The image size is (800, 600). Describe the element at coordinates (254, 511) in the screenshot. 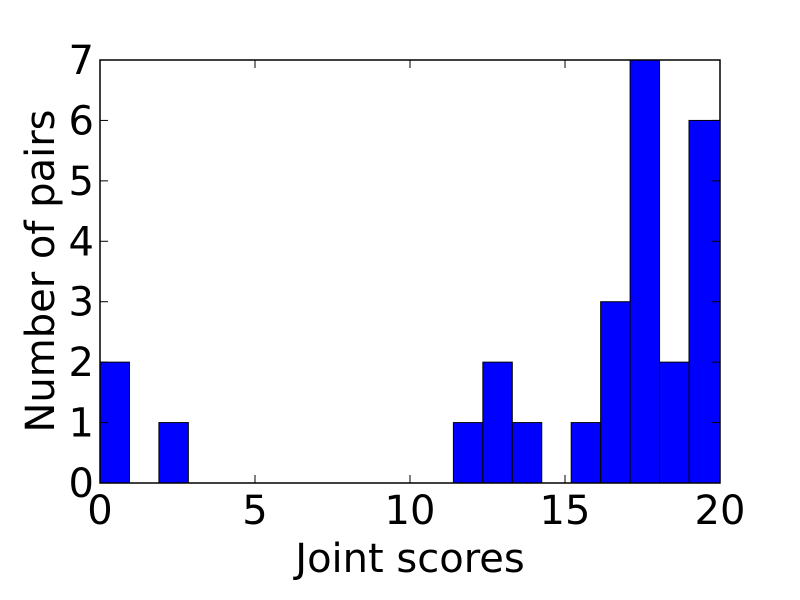

I see `x-tick-label-1: 5` at that location.